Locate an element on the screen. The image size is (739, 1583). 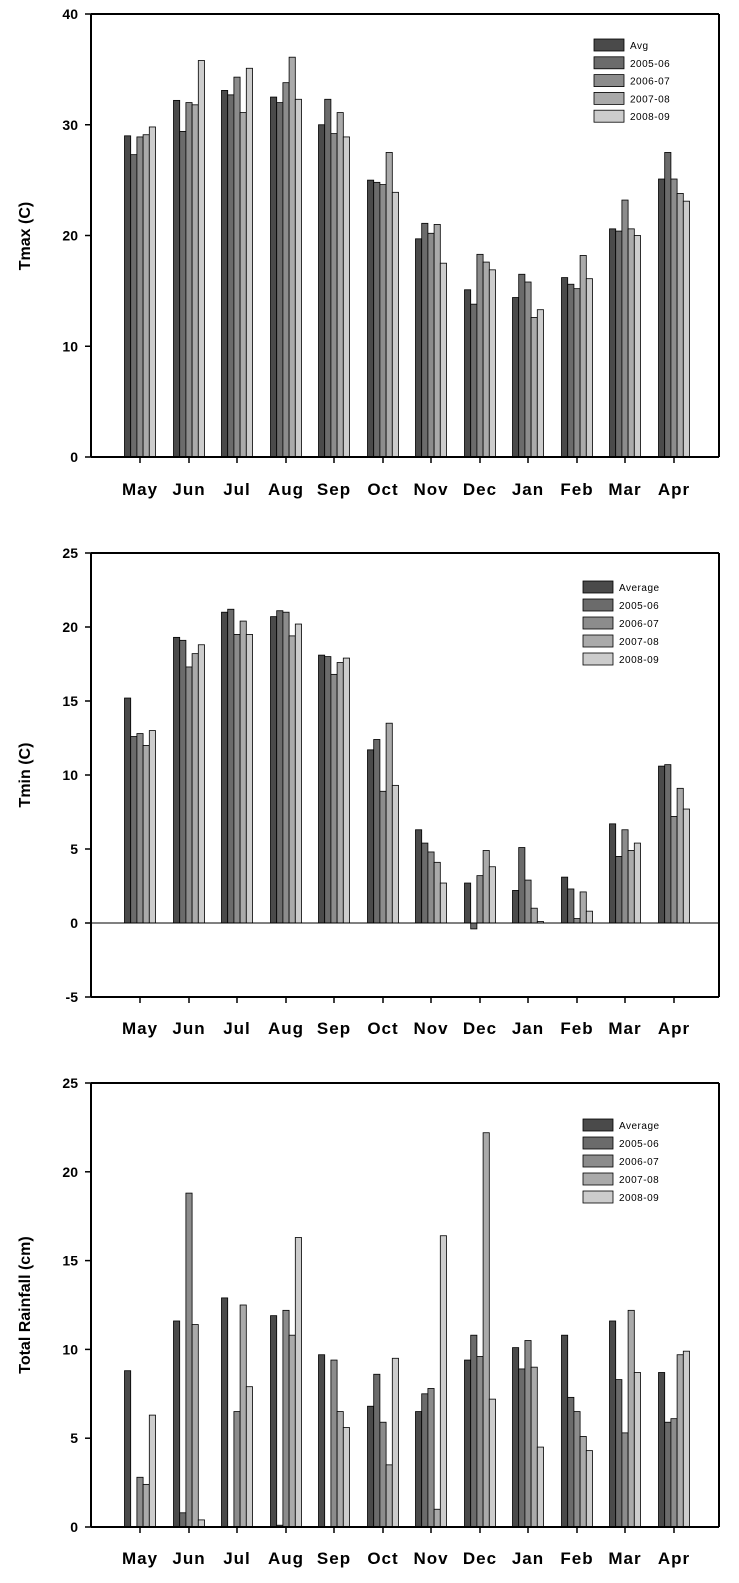
x-tick-label: Jun is located at coordinates (188, 489).